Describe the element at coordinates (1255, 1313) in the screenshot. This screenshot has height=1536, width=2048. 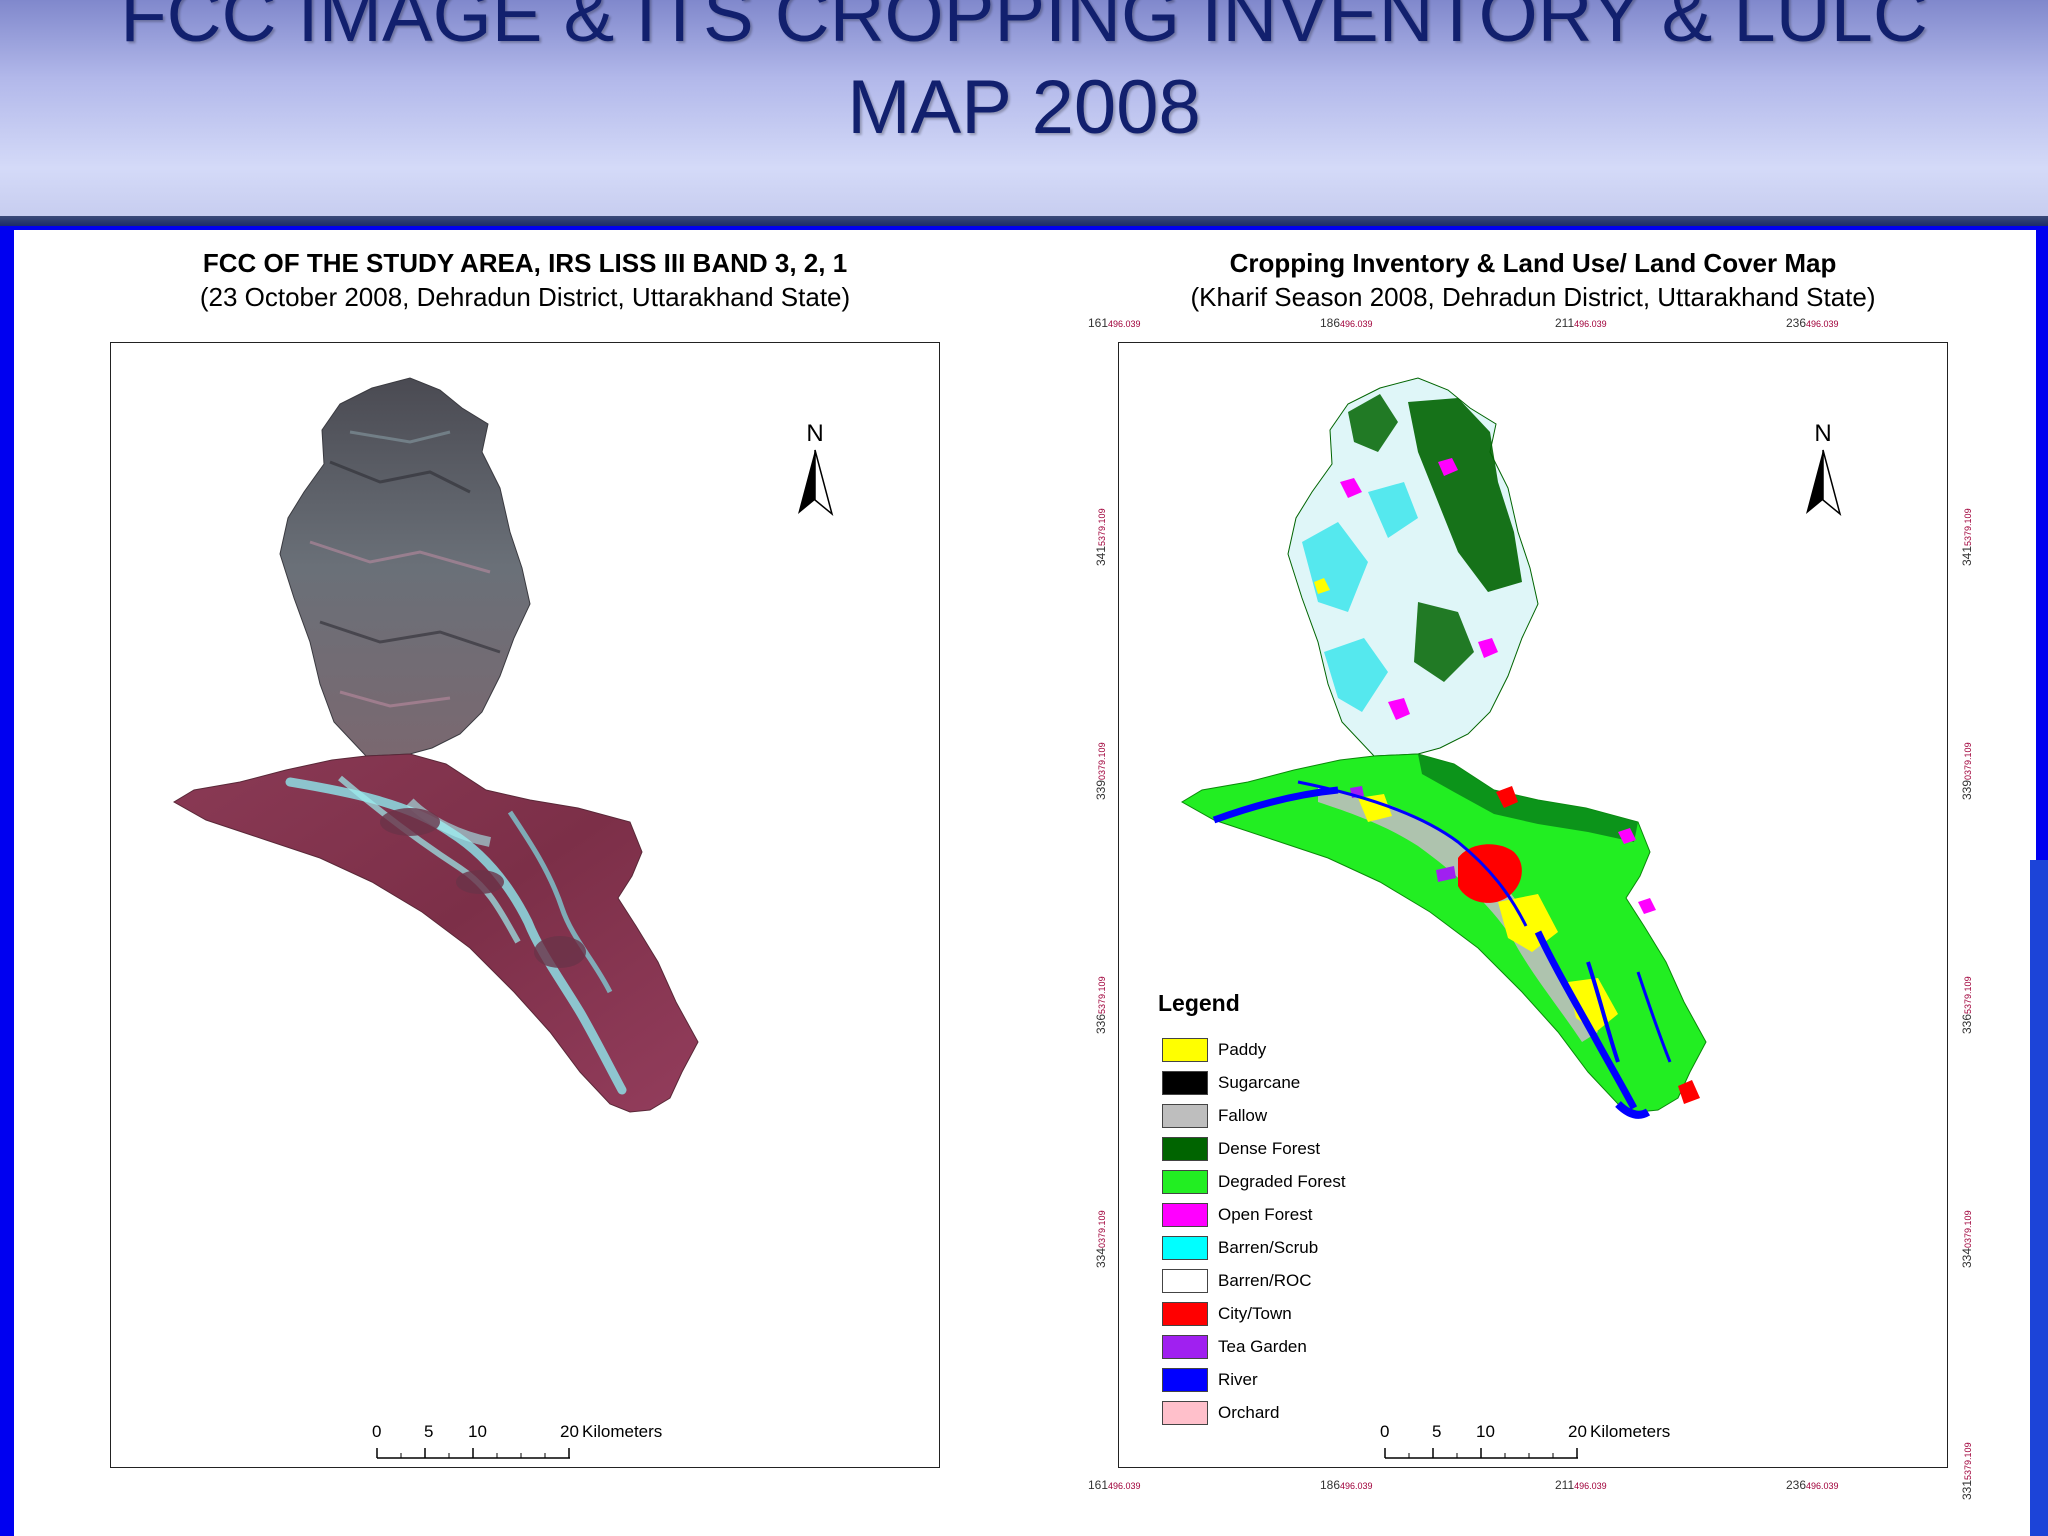
I see `legend-label: City/Town` at that location.